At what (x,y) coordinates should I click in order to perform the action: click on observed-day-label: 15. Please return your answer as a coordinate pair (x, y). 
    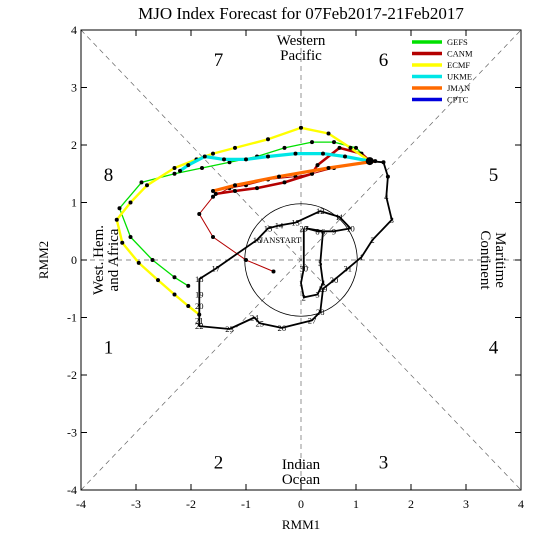
    Looking at the image, I should click on (268, 228).